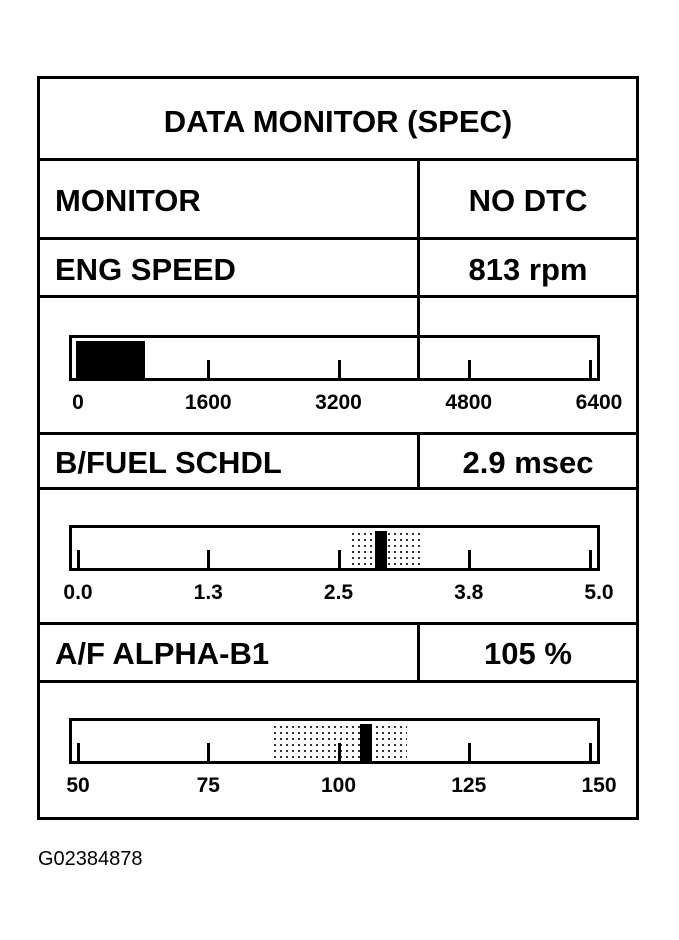 This screenshot has height=940, width=679. What do you see at coordinates (90, 859) in the screenshot?
I see `figure-id: G02384878` at bounding box center [90, 859].